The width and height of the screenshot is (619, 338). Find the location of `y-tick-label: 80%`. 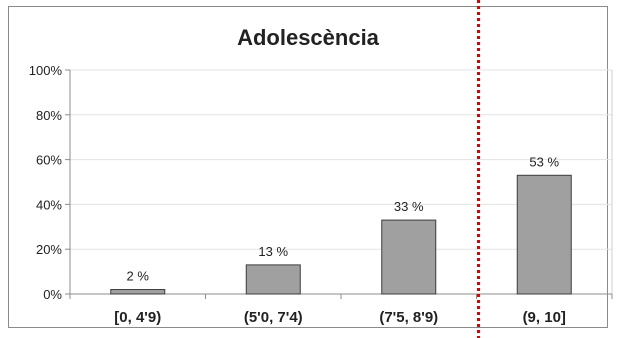

y-tick-label: 80% is located at coordinates (49, 115).